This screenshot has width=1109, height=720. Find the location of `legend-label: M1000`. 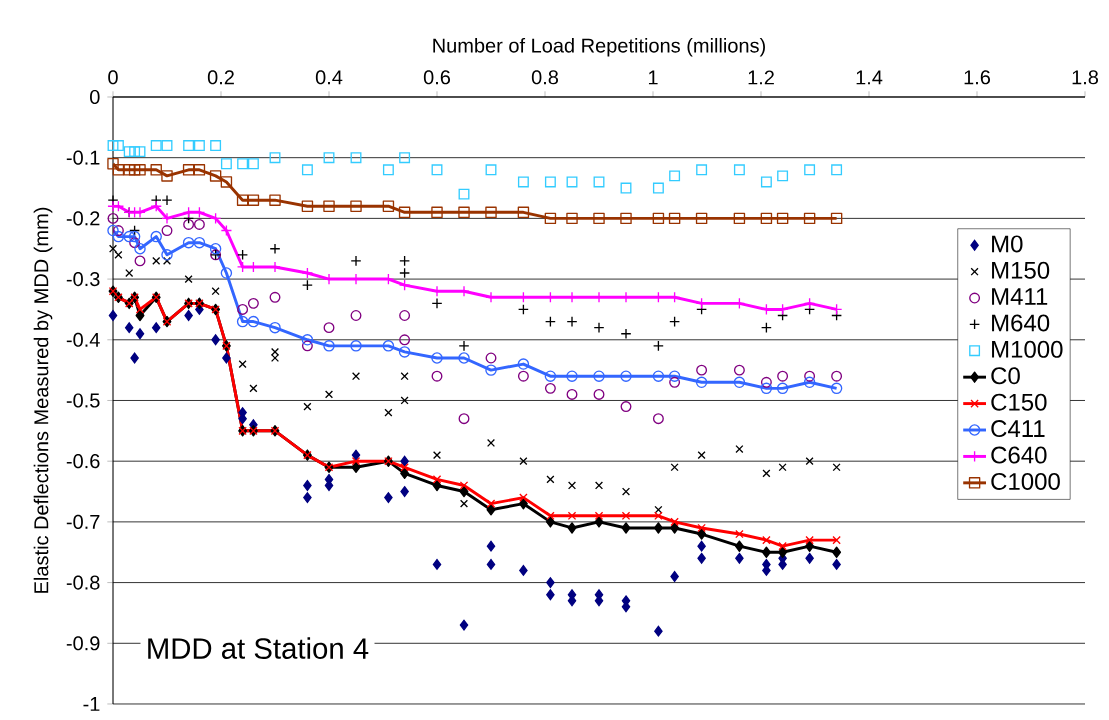

legend-label: M1000 is located at coordinates (1027, 349).